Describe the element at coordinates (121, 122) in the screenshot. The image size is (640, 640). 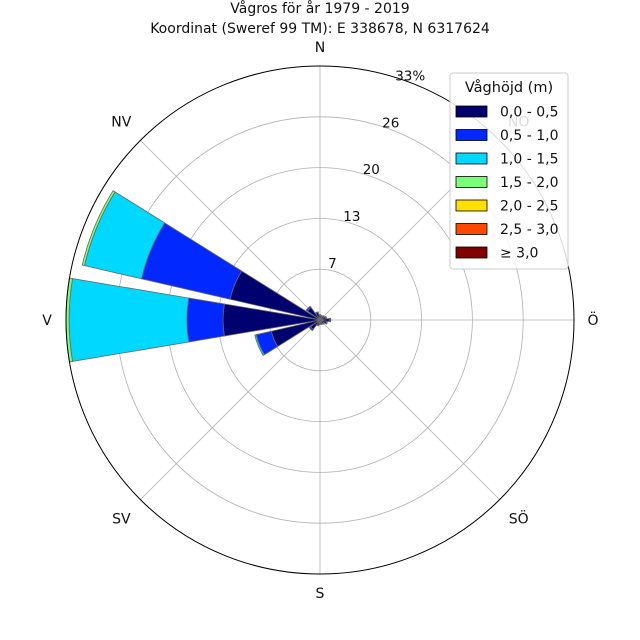
I see `direction-label-8: NV` at that location.